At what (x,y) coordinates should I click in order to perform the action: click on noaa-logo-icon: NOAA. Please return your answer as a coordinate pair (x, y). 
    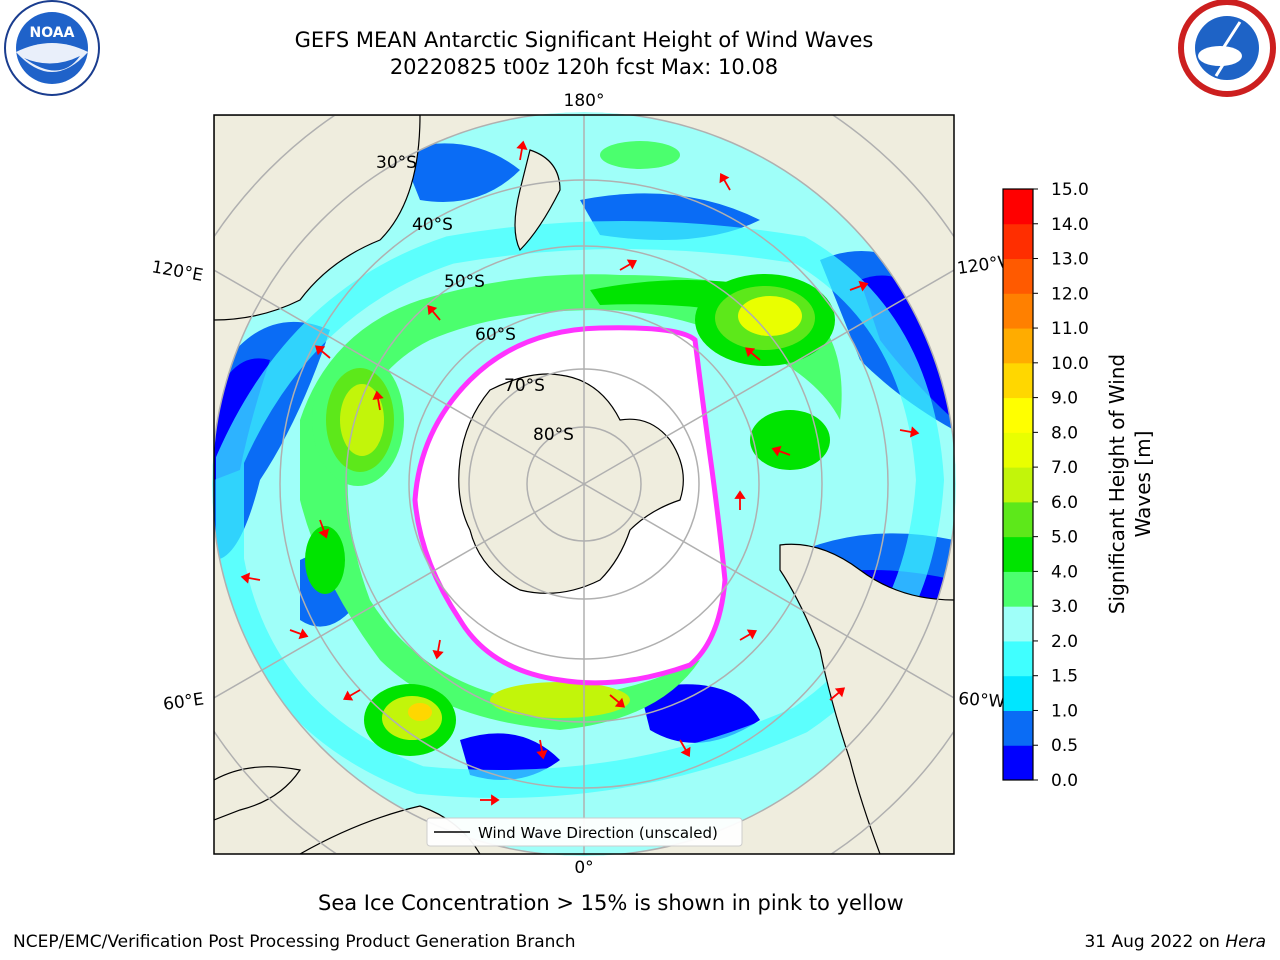
    Looking at the image, I should click on (52, 48).